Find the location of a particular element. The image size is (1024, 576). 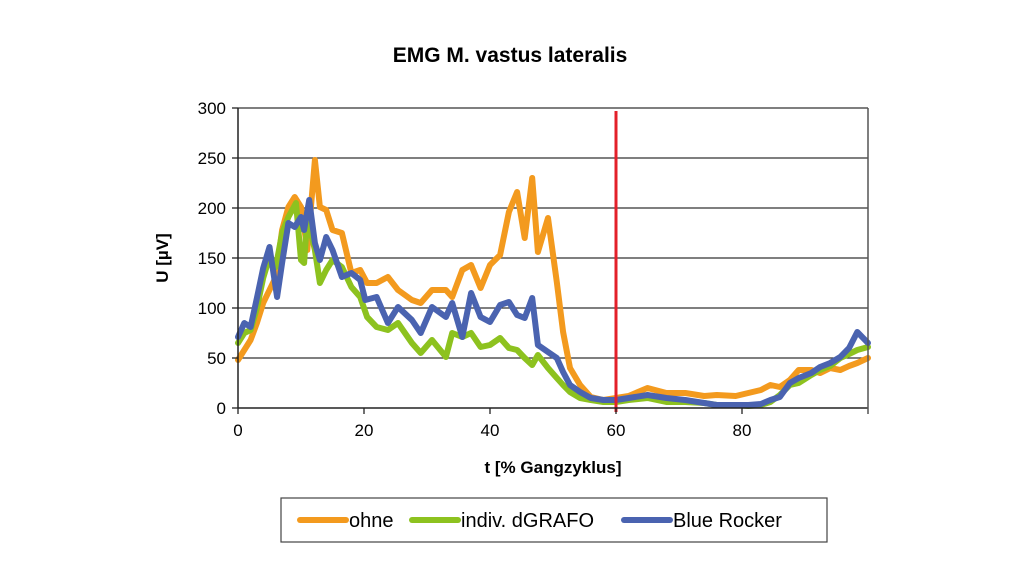

x-axis-label: t [% Gangzyklus] is located at coordinates (553, 467).